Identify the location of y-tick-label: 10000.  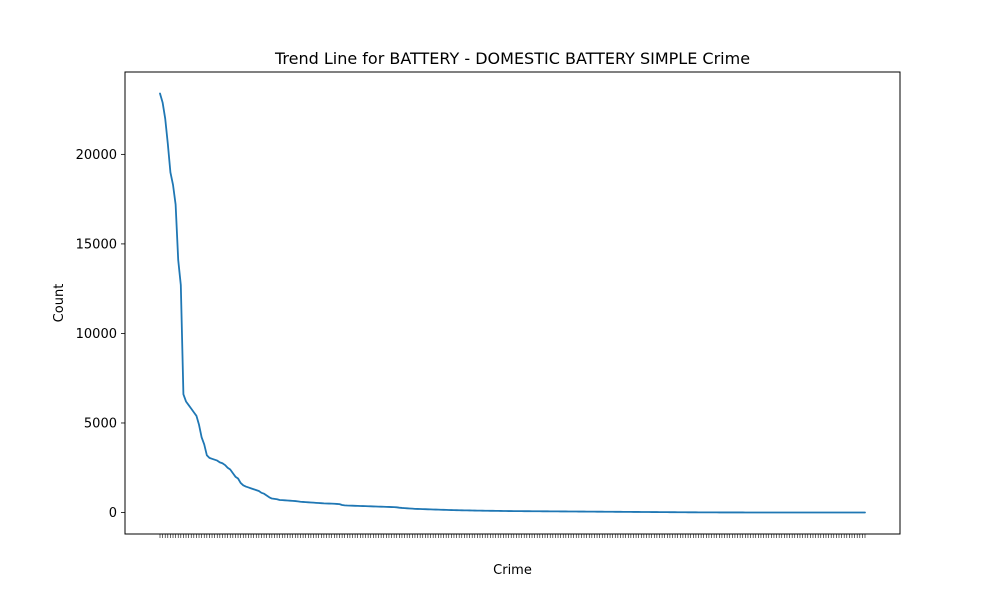
(96, 334).